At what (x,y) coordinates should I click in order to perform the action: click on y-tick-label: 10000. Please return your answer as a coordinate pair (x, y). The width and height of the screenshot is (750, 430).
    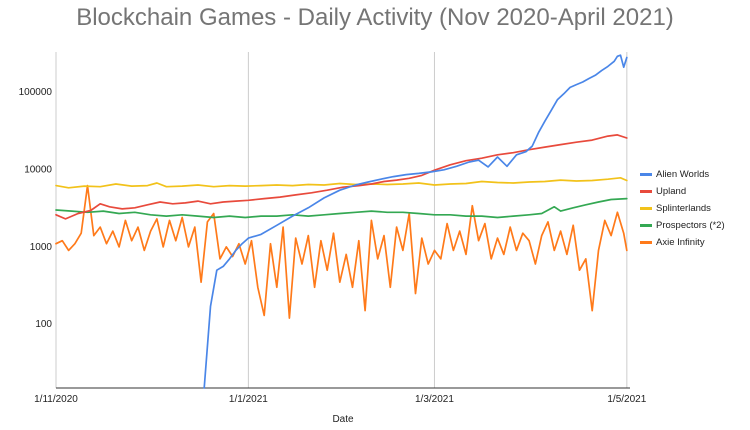
    Looking at the image, I should click on (38, 169).